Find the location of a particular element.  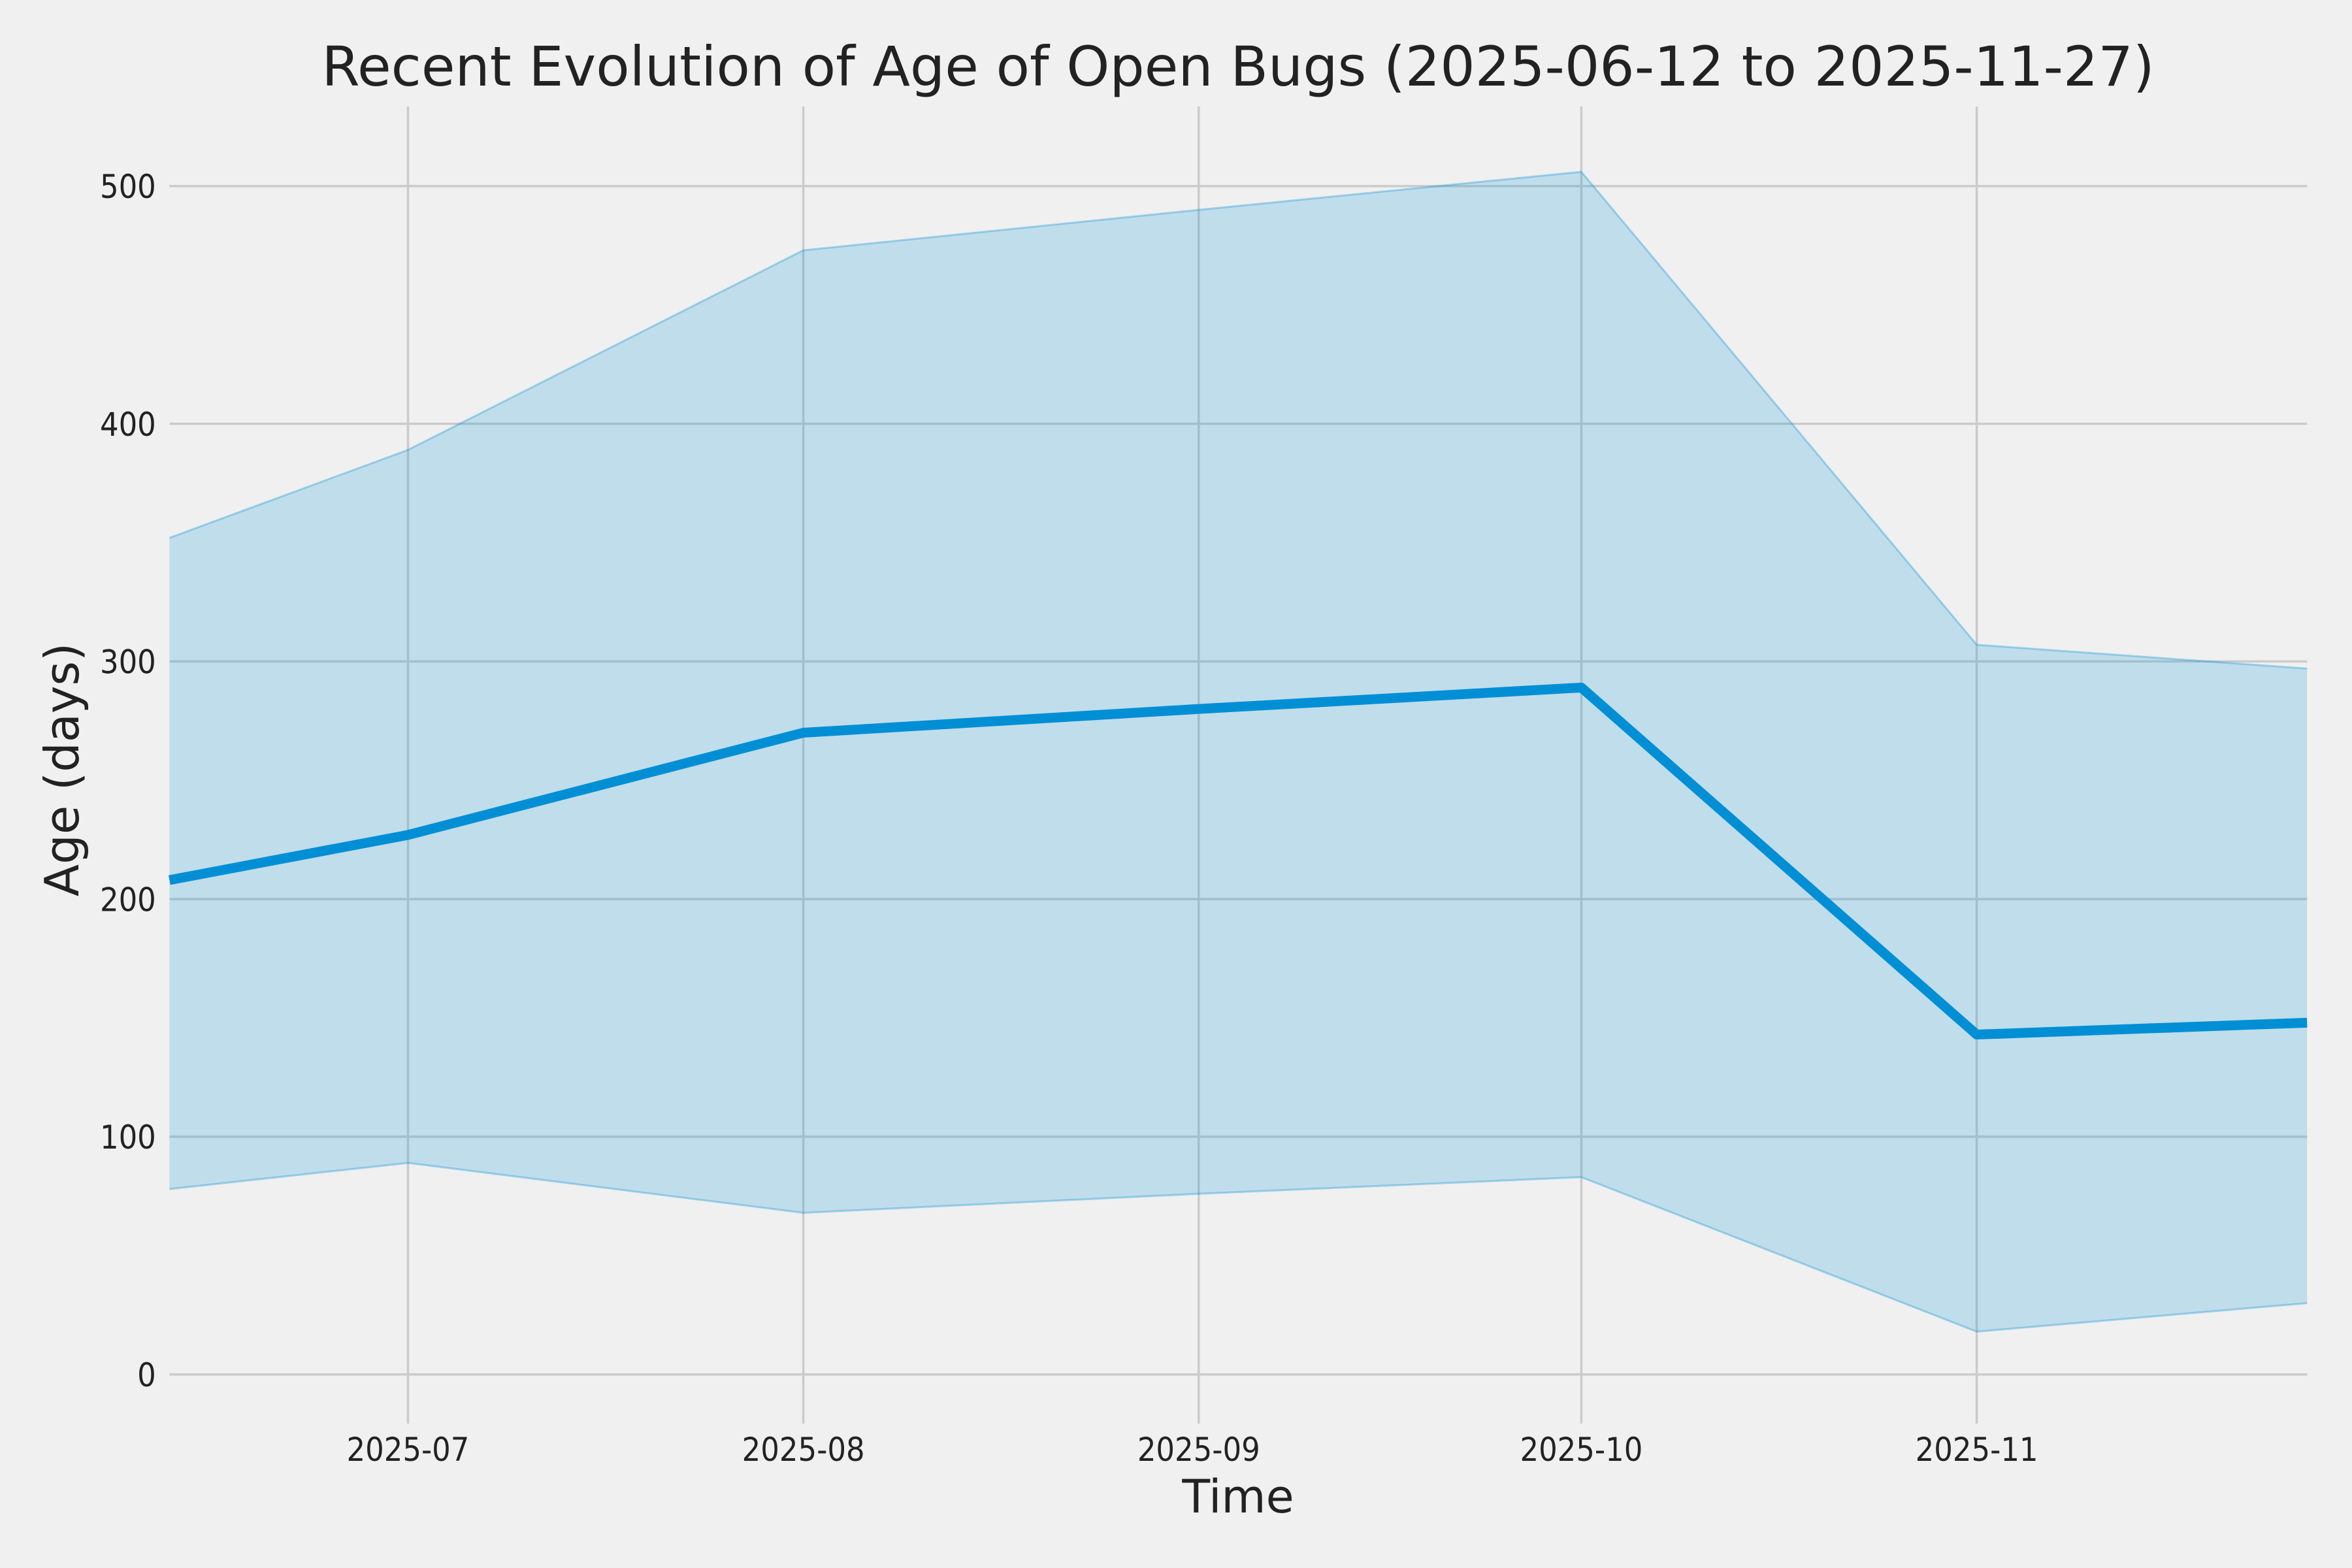

x-tick-label: 2025-10 is located at coordinates (1581, 1450).